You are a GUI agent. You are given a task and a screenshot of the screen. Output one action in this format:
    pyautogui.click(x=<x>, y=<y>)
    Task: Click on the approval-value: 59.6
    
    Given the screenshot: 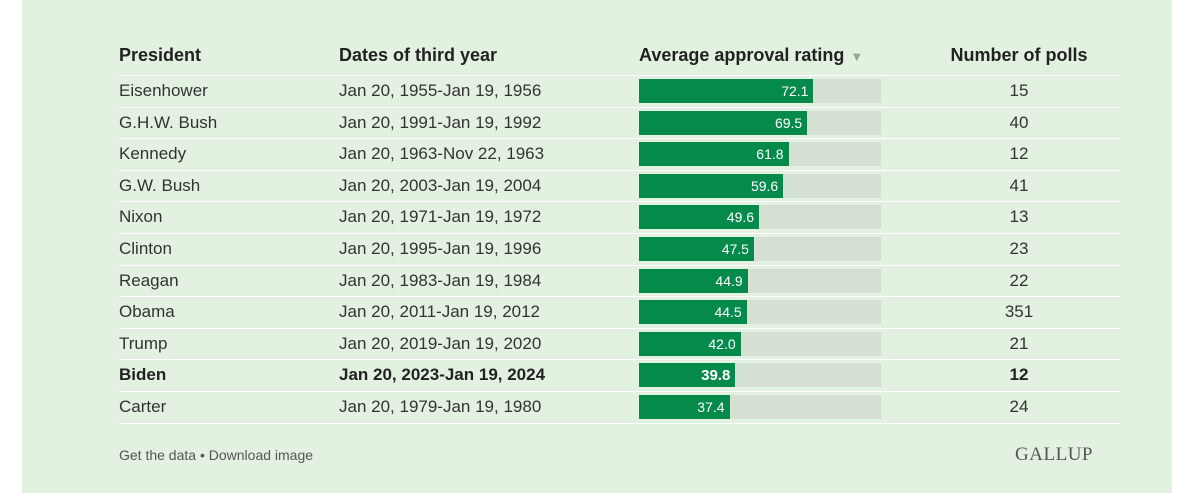 What is the action you would take?
    pyautogui.click(x=764, y=185)
    